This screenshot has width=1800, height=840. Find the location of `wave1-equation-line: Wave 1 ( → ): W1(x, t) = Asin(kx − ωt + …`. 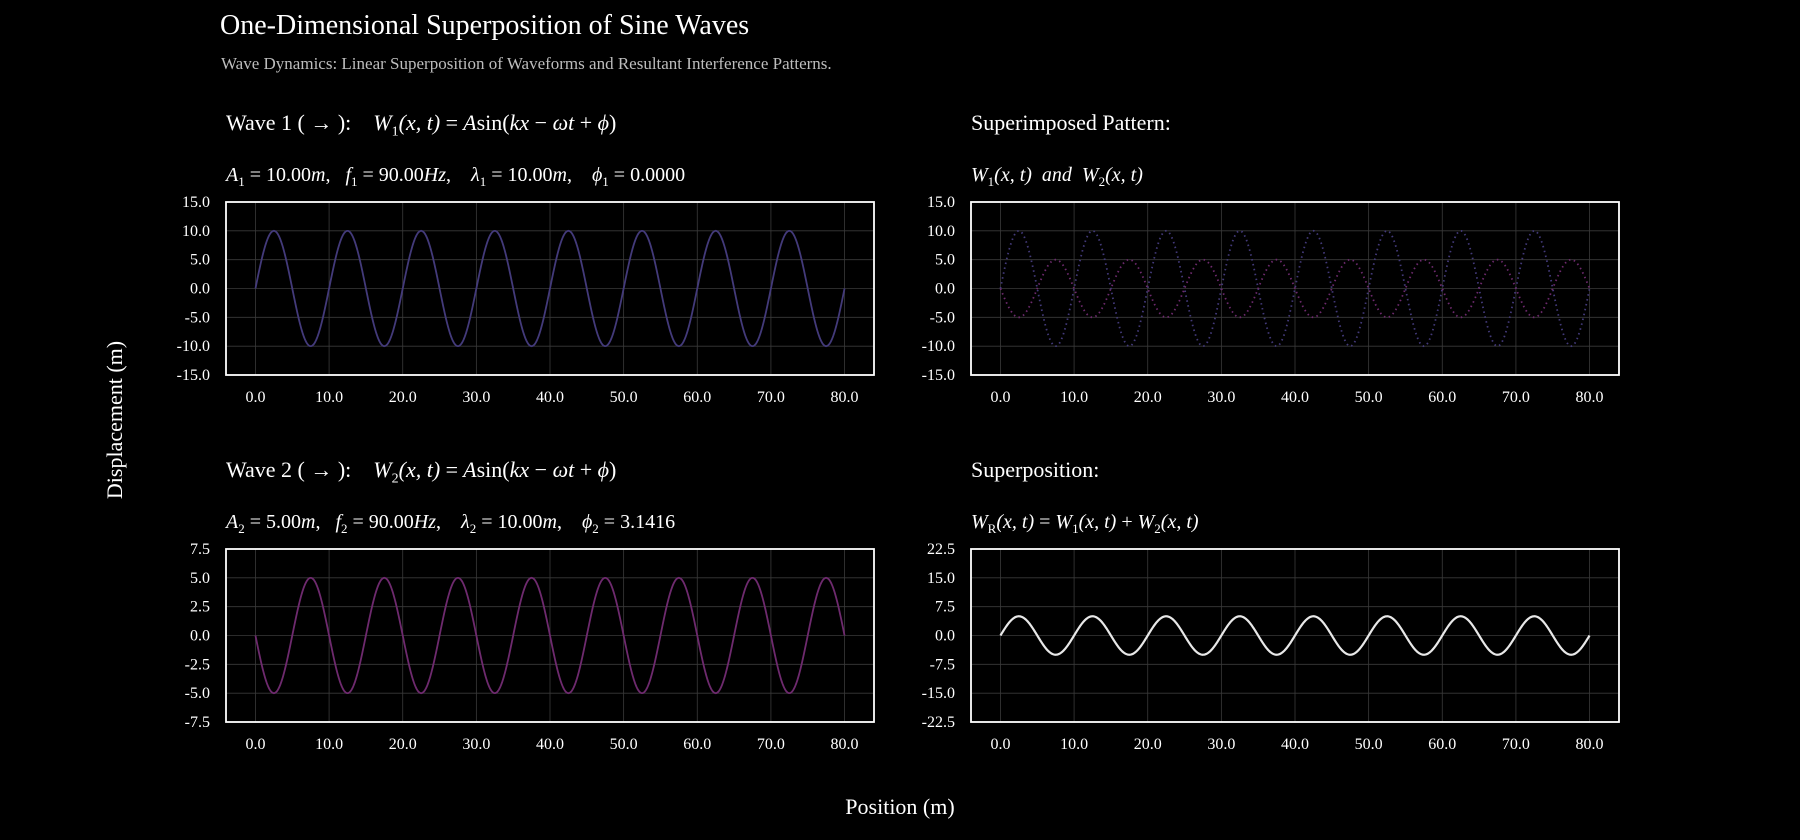

wave1-equation-line: Wave 1 ( → ): W1(x, t) = Asin(kx − ωt + … is located at coordinates (421, 125).